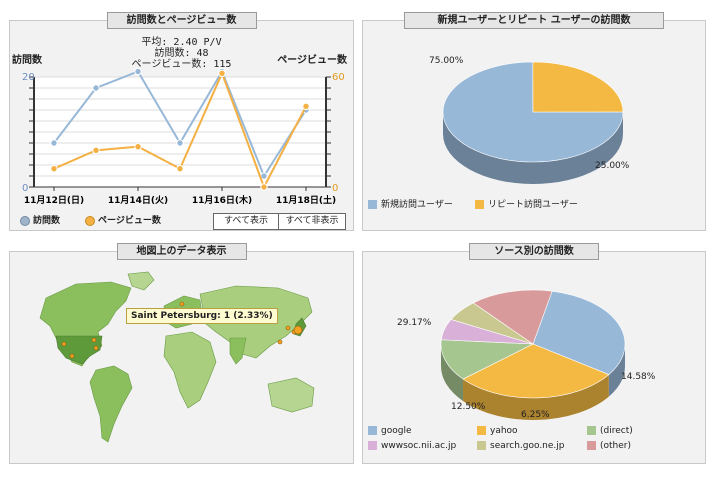 This screenshot has width=712, height=491. I want to click on search-goo-swatch, so click(481, 445).